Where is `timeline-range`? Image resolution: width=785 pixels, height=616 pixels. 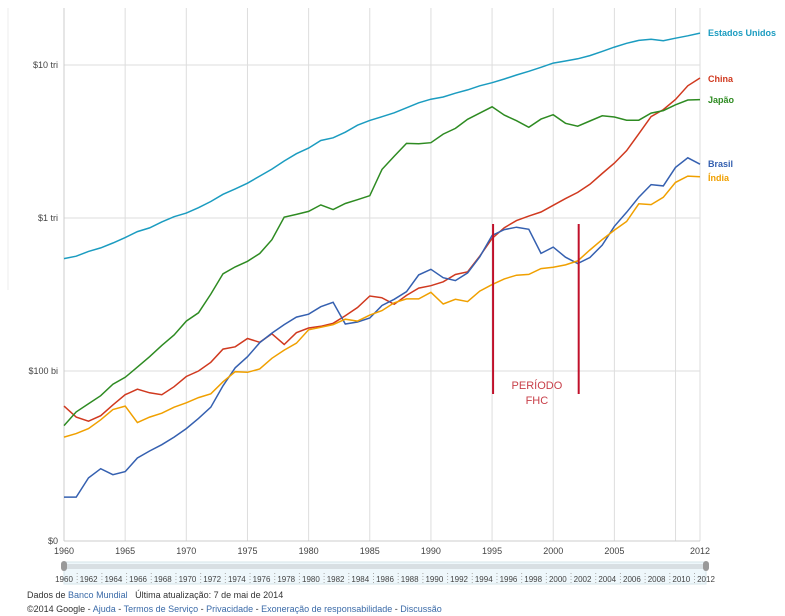
timeline-range is located at coordinates (385, 566).